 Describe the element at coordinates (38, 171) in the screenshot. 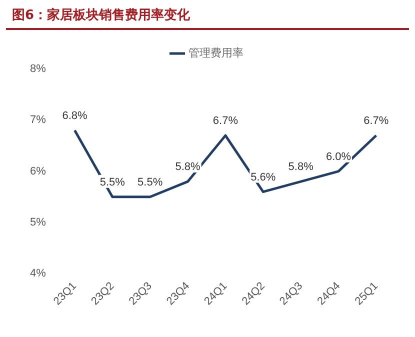

I see `y-tick-label: 6%` at that location.